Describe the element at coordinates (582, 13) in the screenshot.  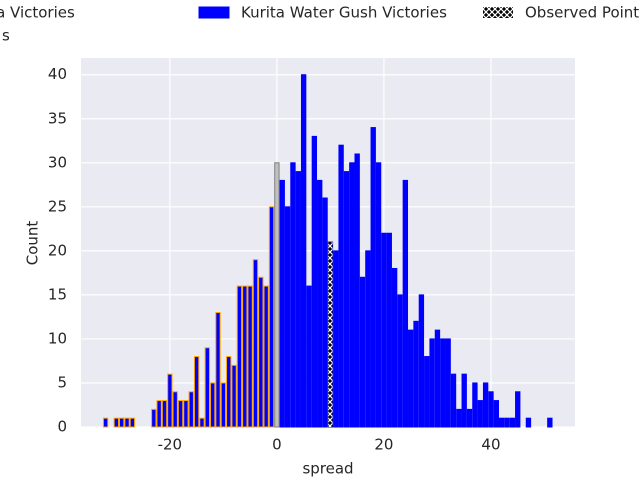
I see `legend-label: Observed Point` at that location.